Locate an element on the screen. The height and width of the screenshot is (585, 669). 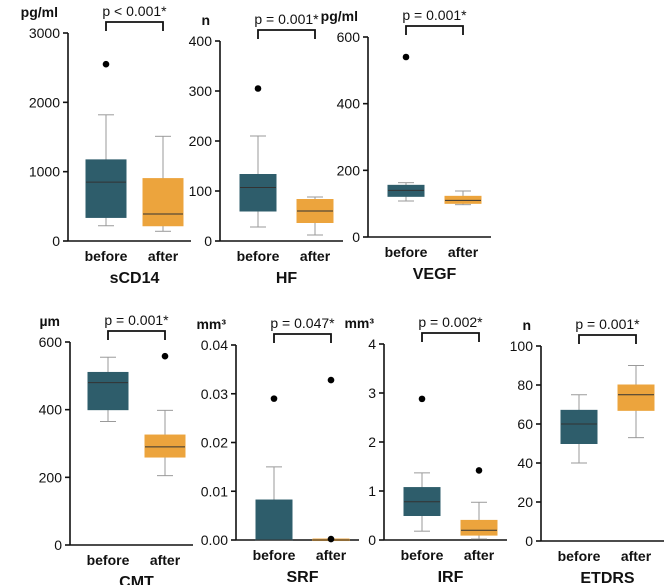
y-tick-label: 1 is located at coordinates (372, 491).